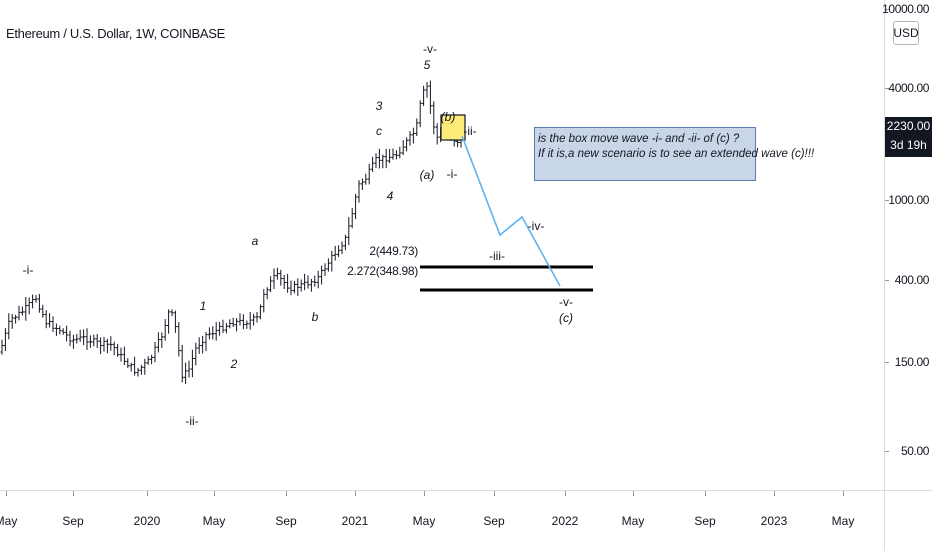  What do you see at coordinates (234, 364) in the screenshot?
I see `wave-label: 2` at bounding box center [234, 364].